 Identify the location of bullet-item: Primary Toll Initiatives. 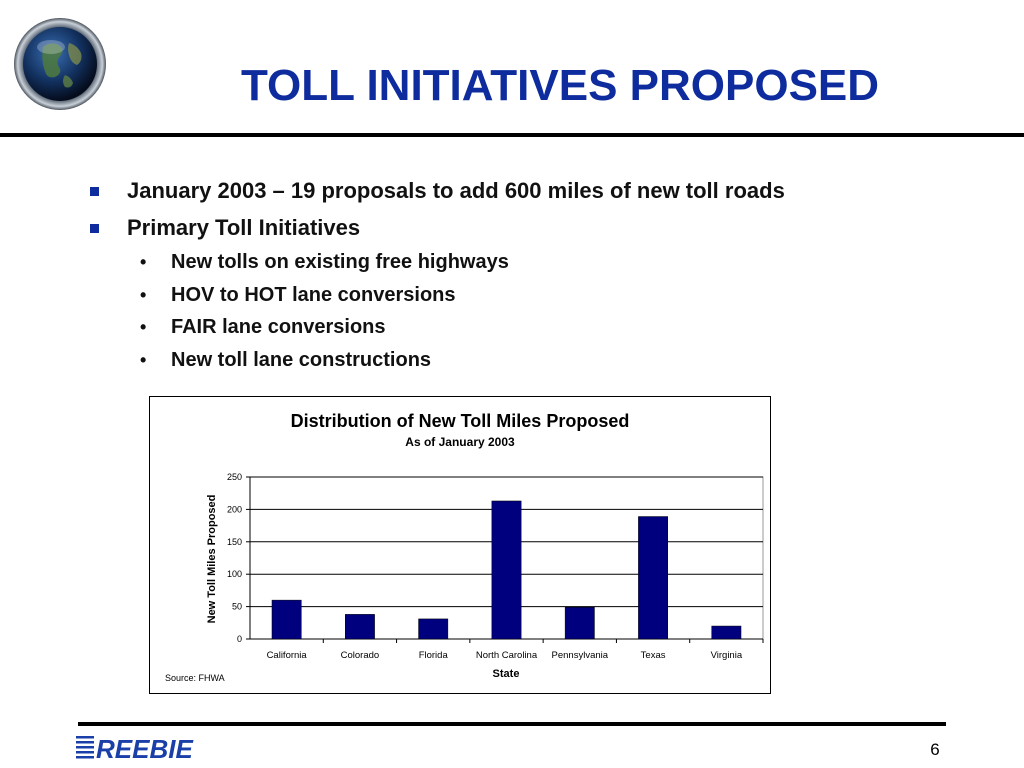
(224, 228).